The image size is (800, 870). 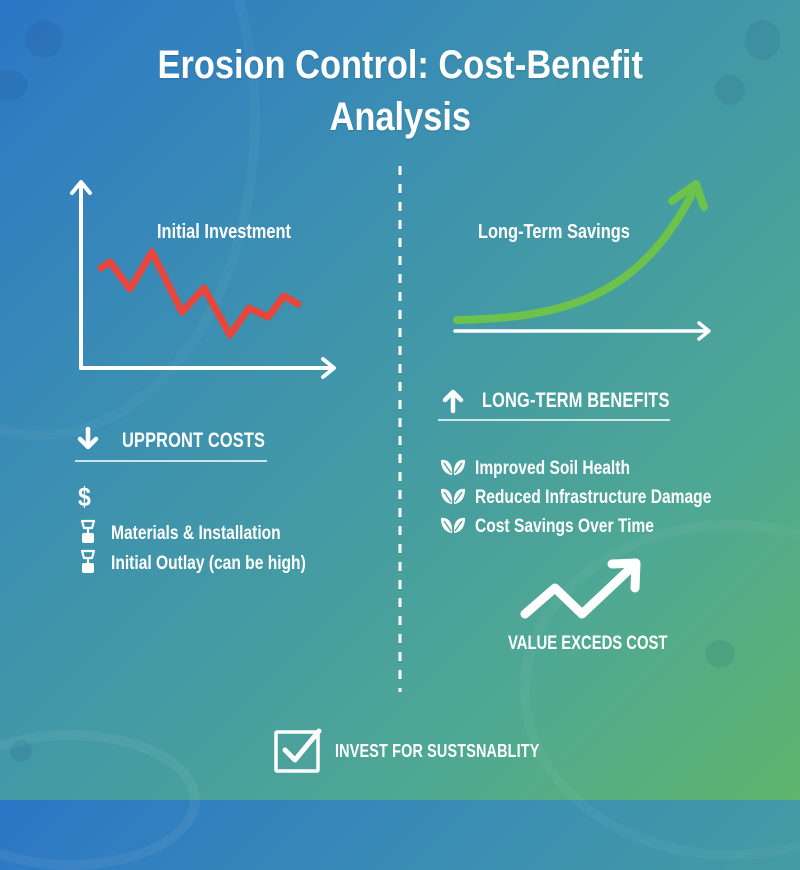 I want to click on arrow-down-icon, so click(x=88, y=438).